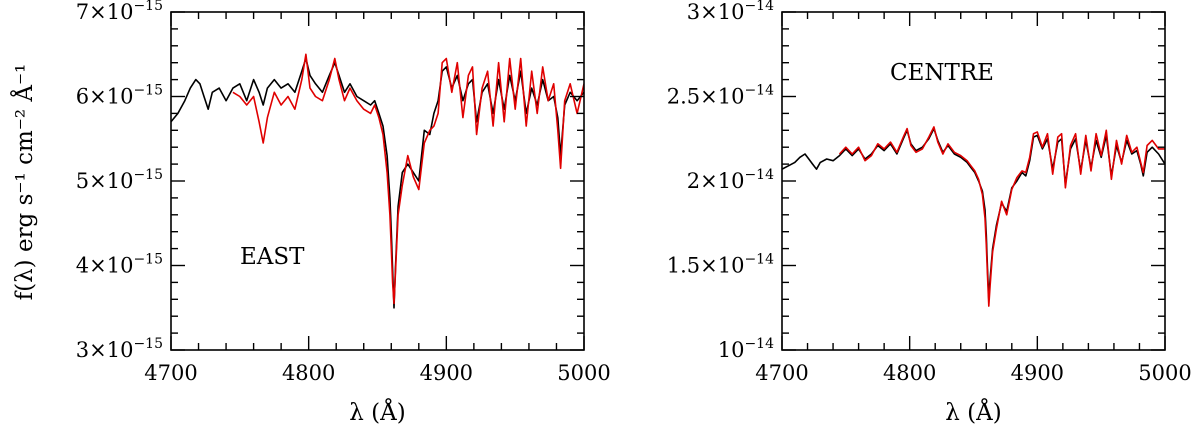 This screenshot has width=1200, height=434. Describe the element at coordinates (119, 12) in the screenshot. I see `y-tick-label: 7×10⁻¹⁵` at that location.